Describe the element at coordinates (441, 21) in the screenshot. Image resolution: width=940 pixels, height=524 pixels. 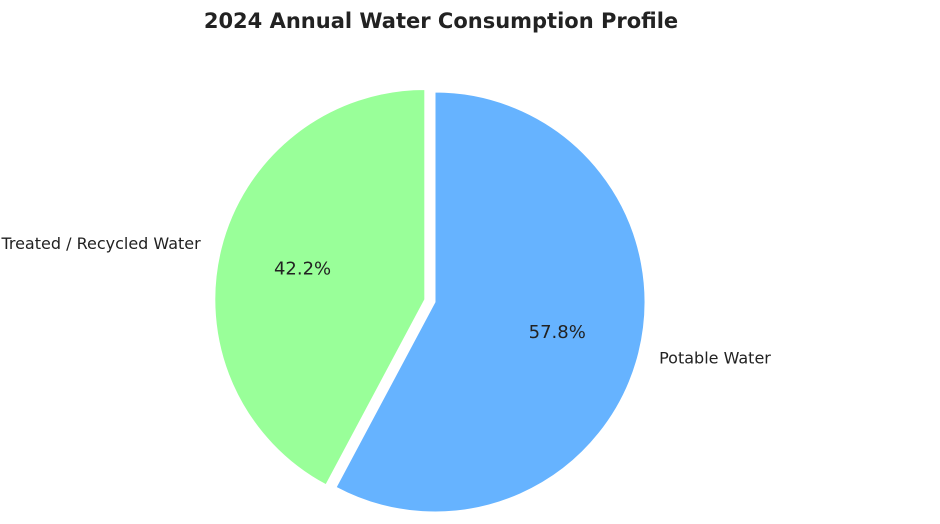
I see `chart-title: 2024 Annual Water Consumption Profile` at that location.